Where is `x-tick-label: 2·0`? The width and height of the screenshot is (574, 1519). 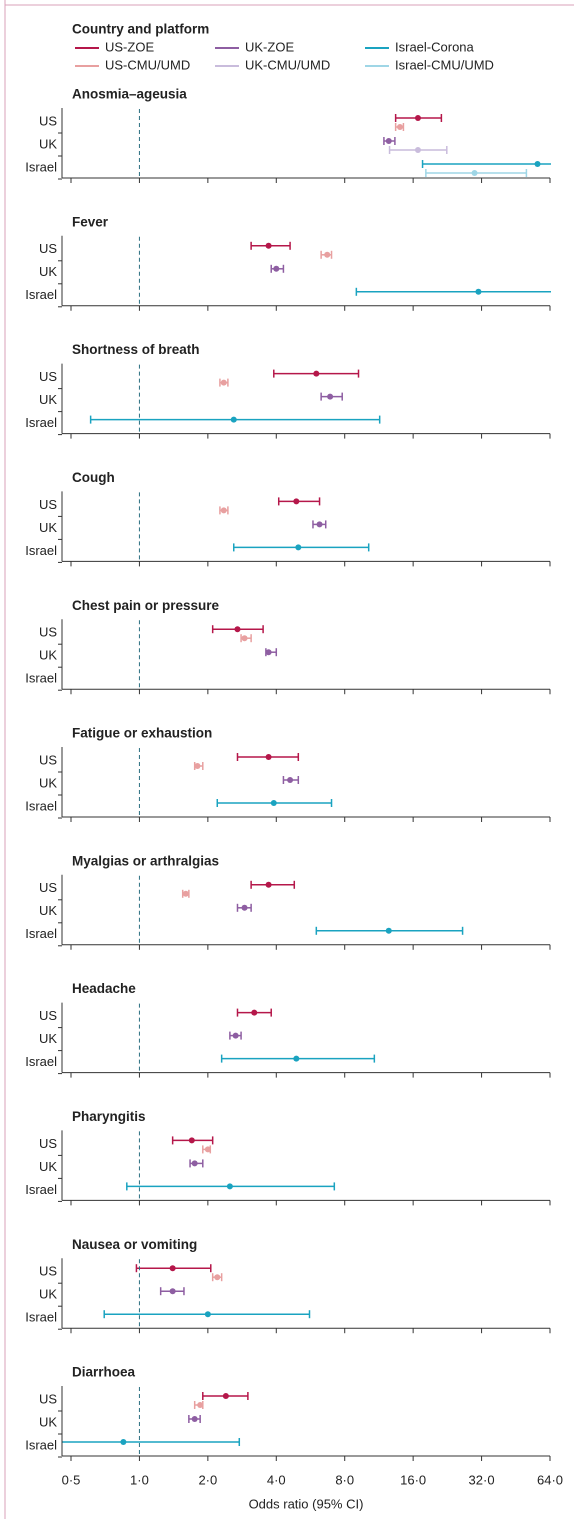
x-tick-label: 2·0 is located at coordinates (207, 1479).